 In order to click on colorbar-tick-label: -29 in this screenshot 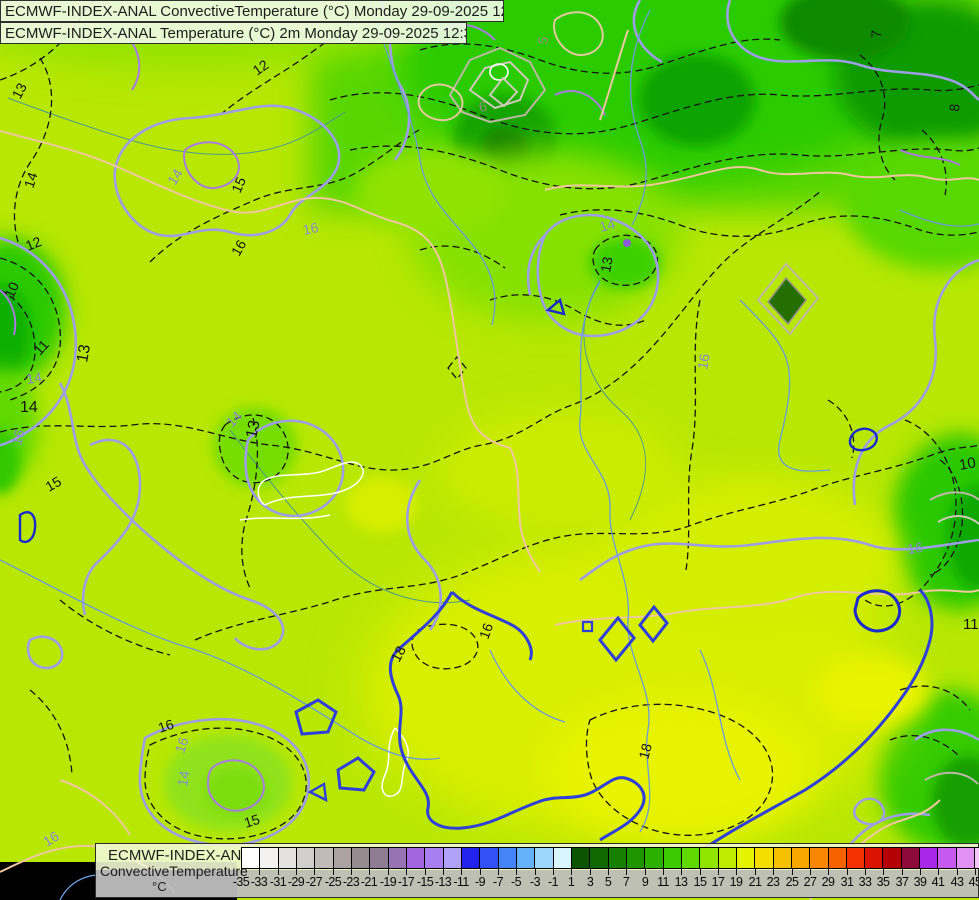, I will do `click(296, 882)`.